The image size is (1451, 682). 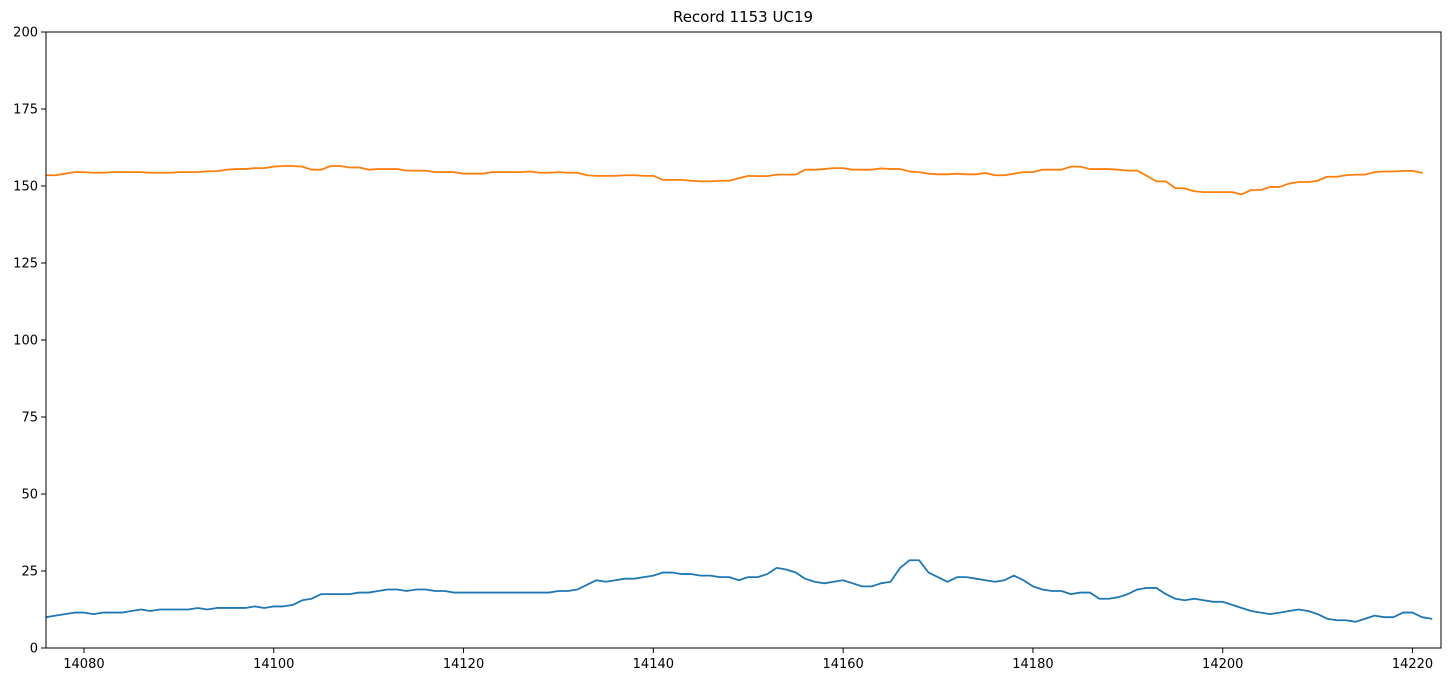 I want to click on x-tick-label: 14080, so click(x=83, y=664).